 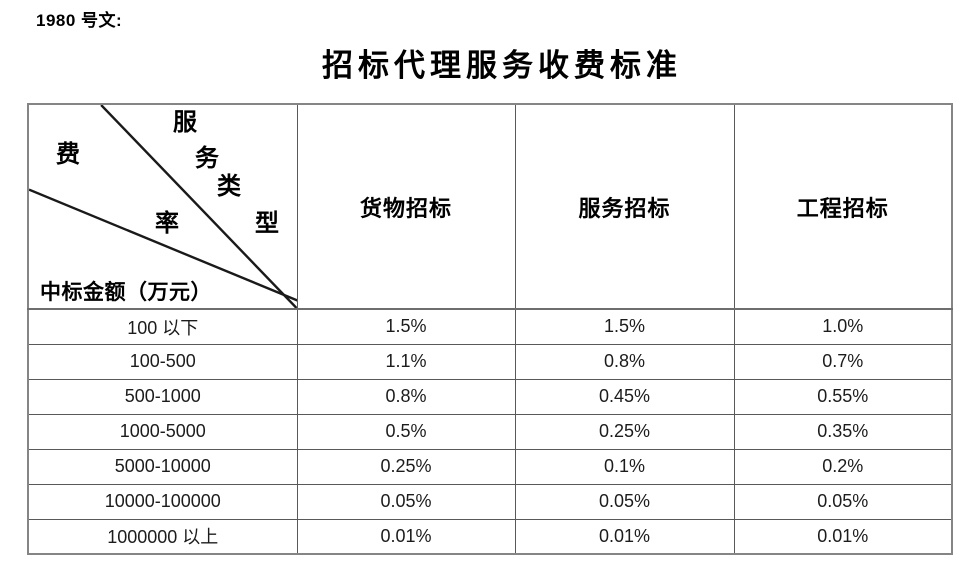 What do you see at coordinates (843, 396) in the screenshot?
I see `rate-cell: 0.55%` at bounding box center [843, 396].